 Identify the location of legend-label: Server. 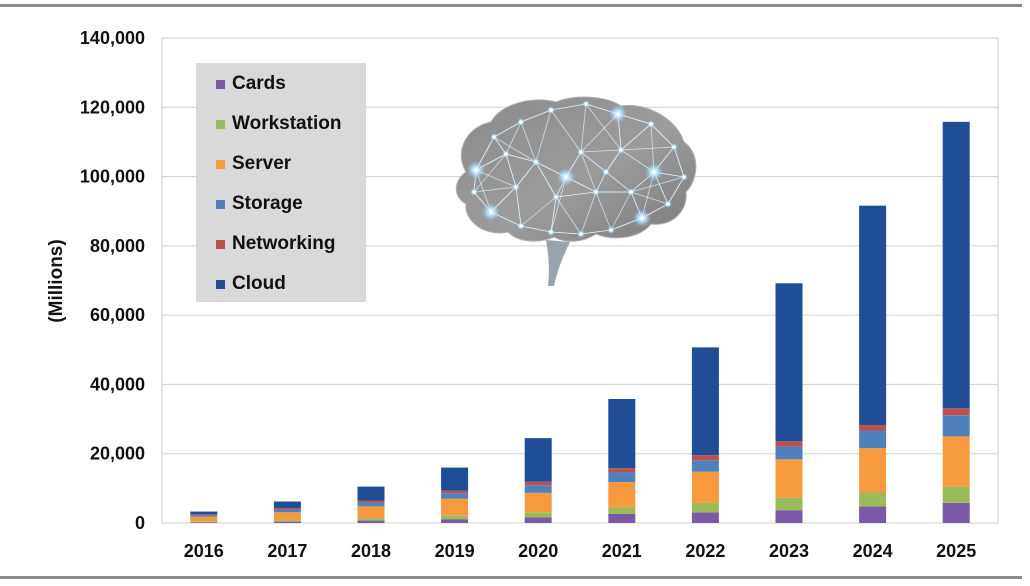
(262, 163).